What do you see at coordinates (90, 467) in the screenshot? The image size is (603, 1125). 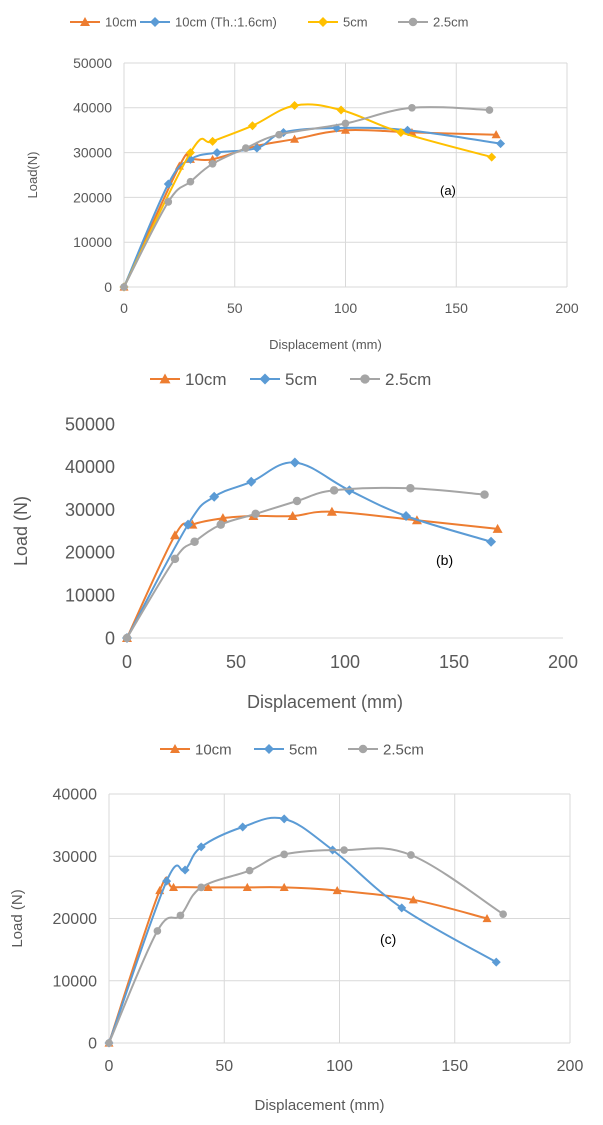 I see `y-tick-label: 40000` at bounding box center [90, 467].